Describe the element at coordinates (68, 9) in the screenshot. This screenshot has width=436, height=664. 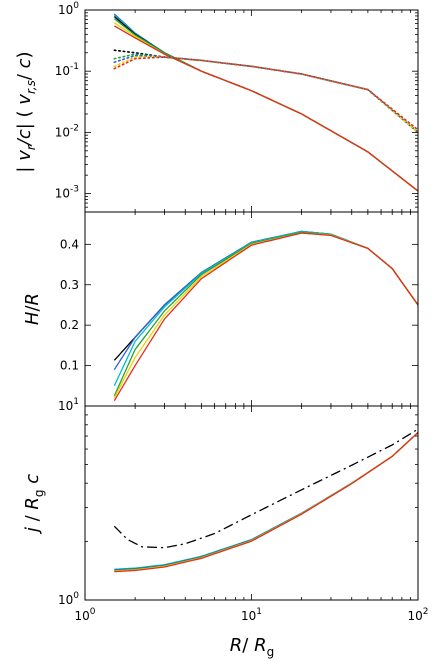
I see `y-tick-label-top: 10⁰` at that location.